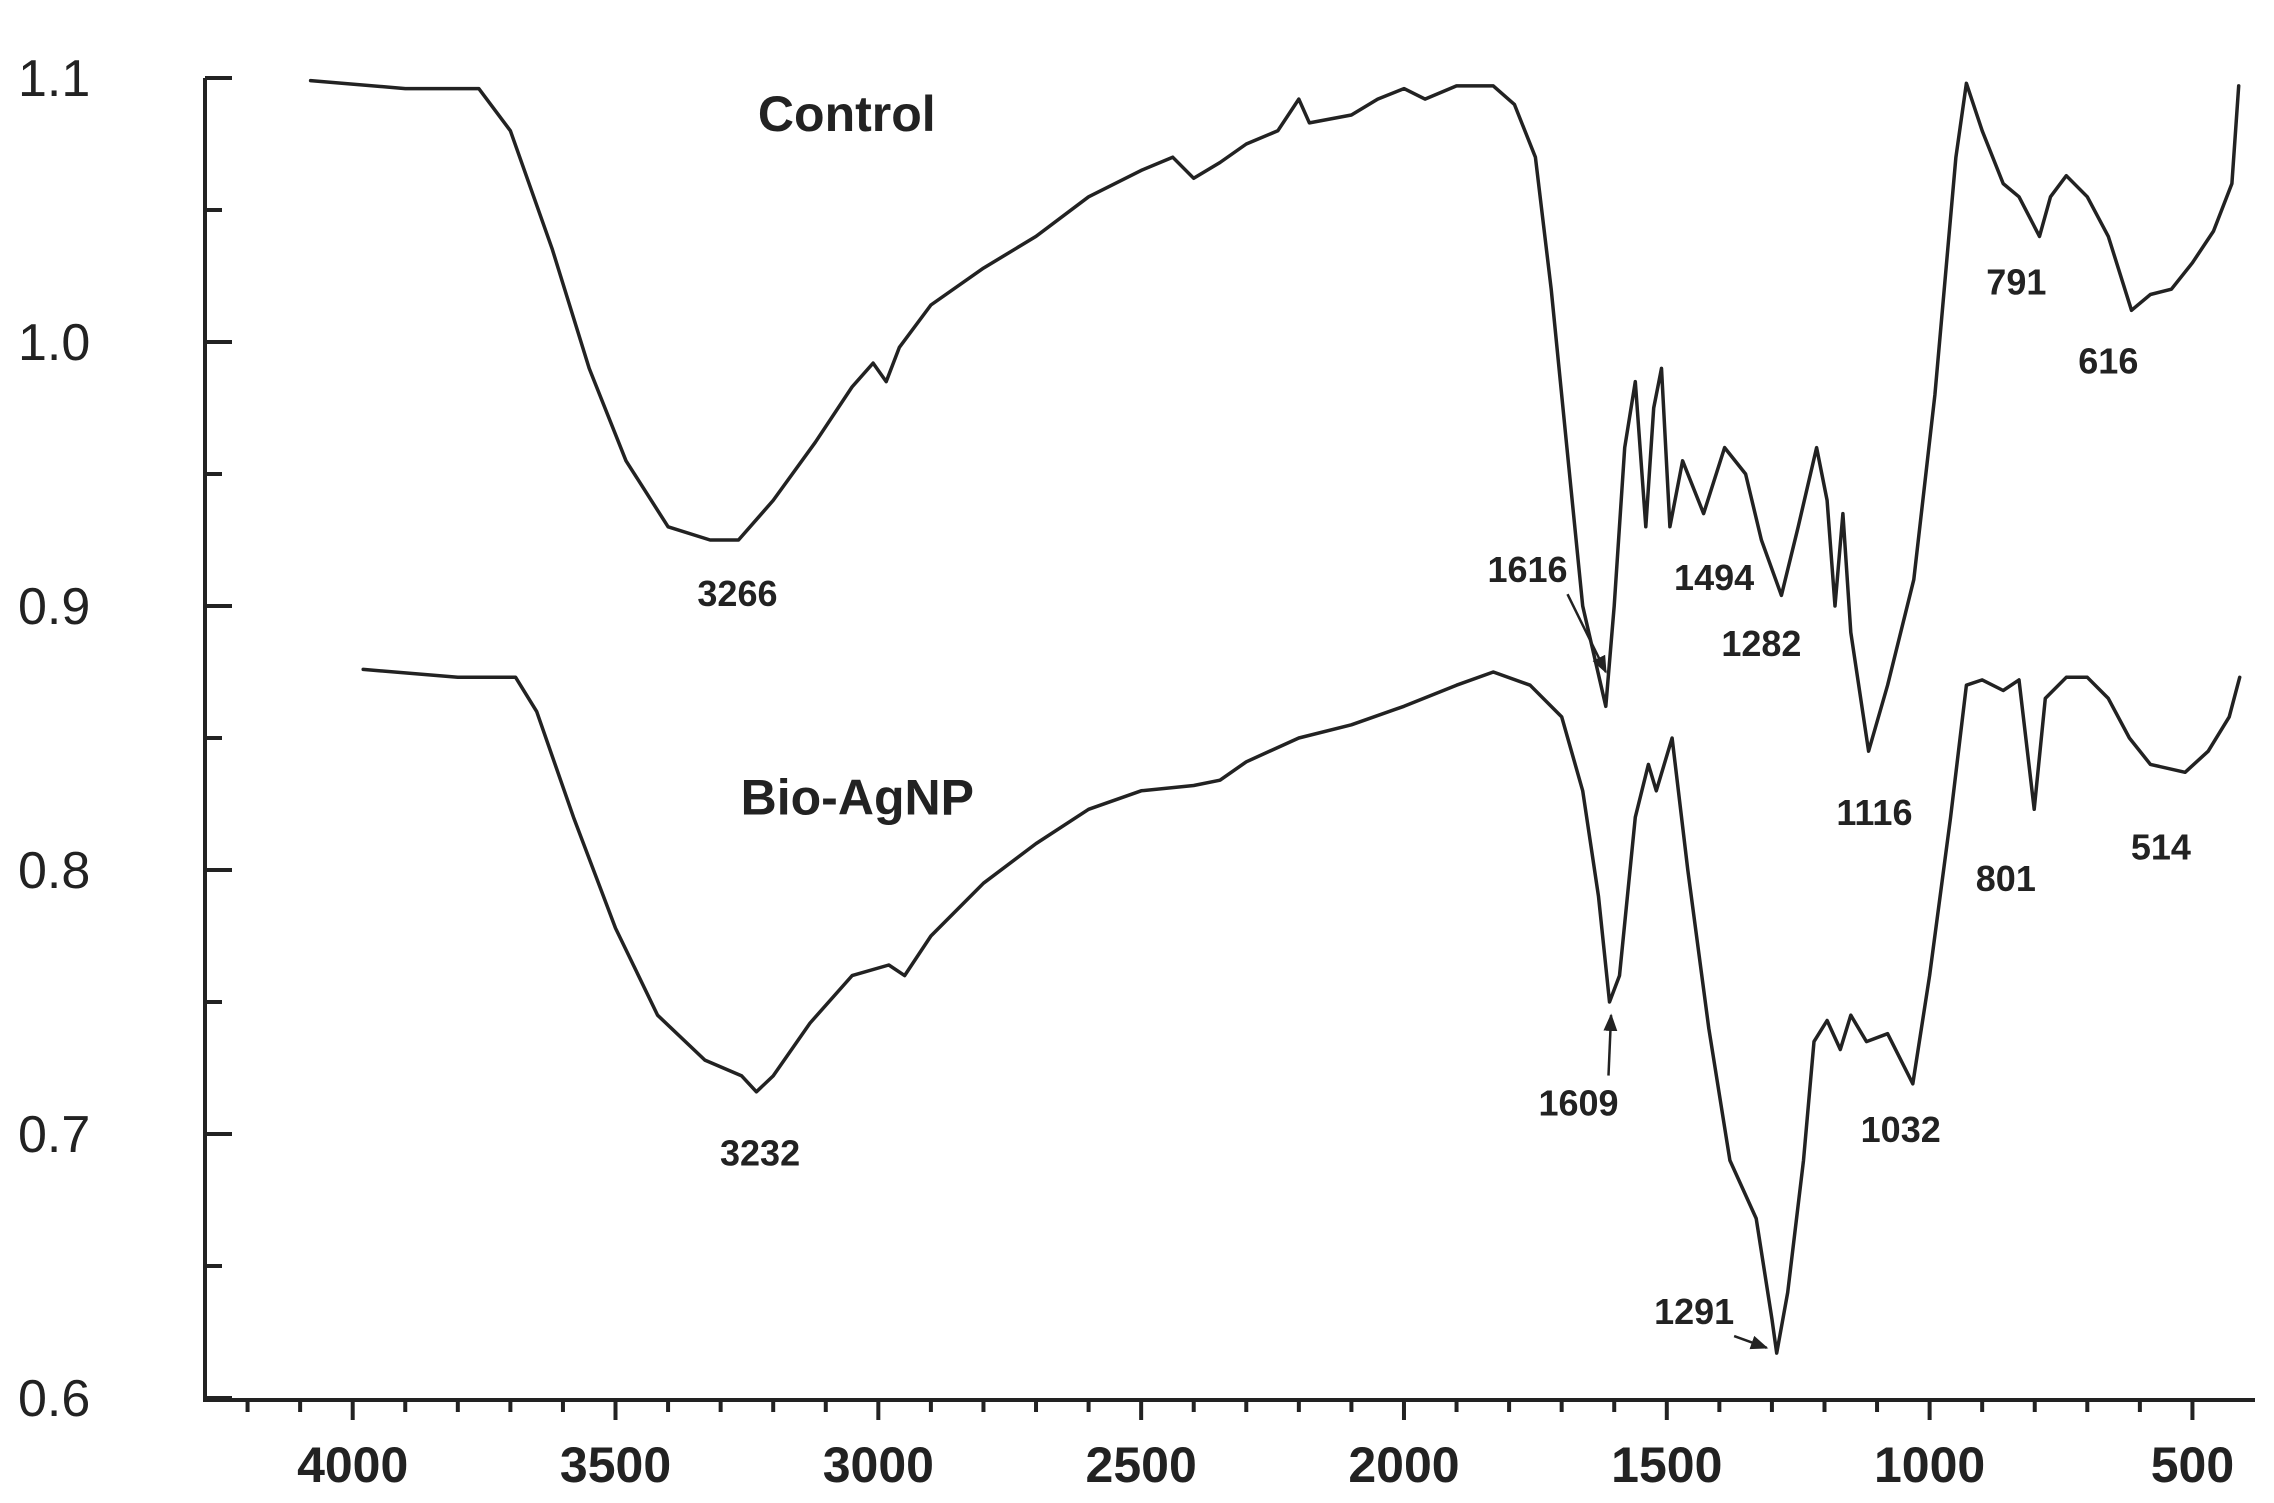 This screenshot has height=1503, width=2274. Describe the element at coordinates (760, 1153) in the screenshot. I see `peak-label: 3232` at that location.